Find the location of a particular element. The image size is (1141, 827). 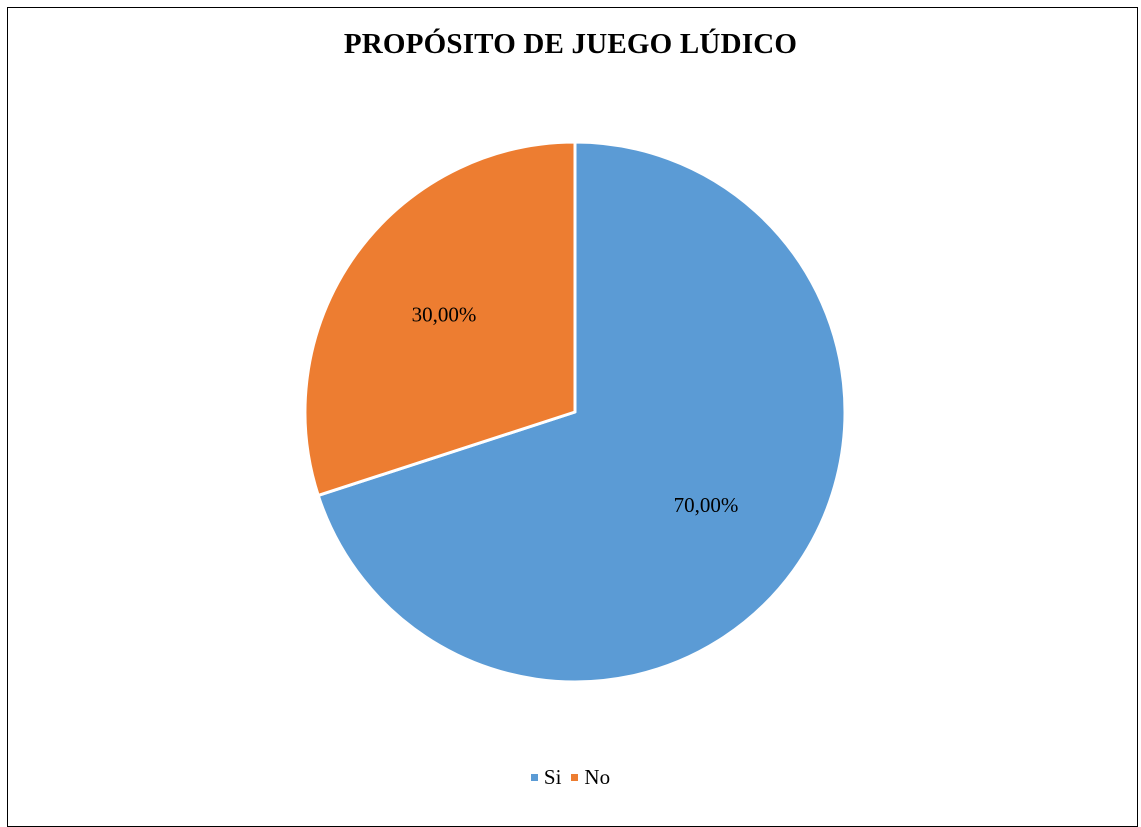

data-label-si: 70,00% is located at coordinates (706, 505).